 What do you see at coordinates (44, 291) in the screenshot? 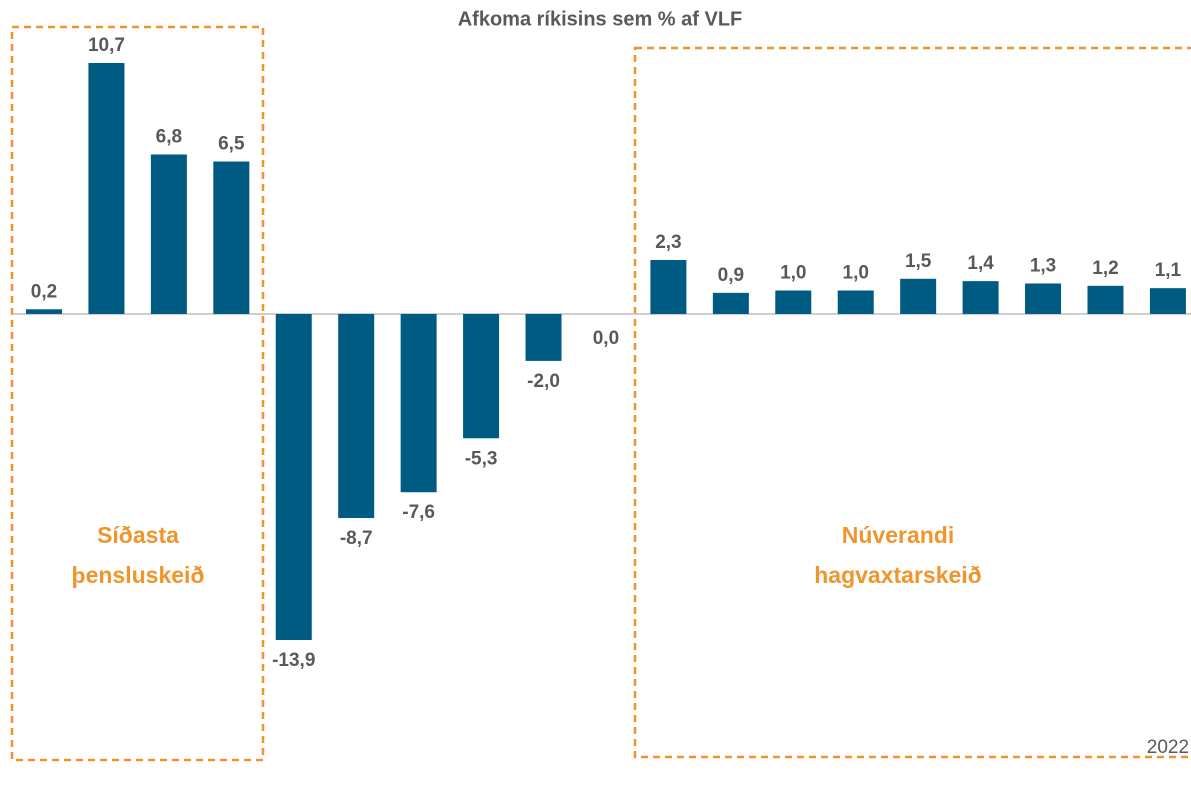
I see `value-label: 0,2` at bounding box center [44, 291].